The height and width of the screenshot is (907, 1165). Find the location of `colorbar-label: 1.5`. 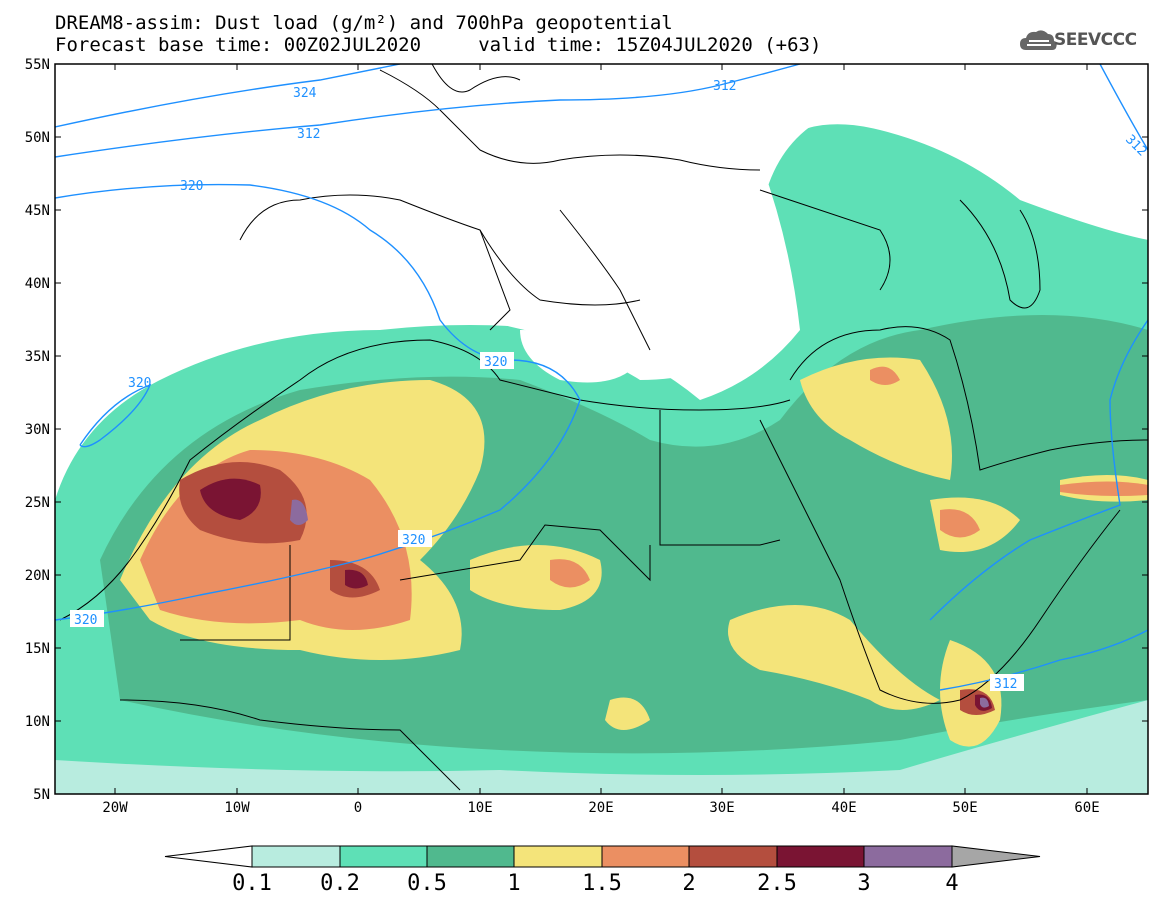

colorbar-label: 1.5 is located at coordinates (602, 883).